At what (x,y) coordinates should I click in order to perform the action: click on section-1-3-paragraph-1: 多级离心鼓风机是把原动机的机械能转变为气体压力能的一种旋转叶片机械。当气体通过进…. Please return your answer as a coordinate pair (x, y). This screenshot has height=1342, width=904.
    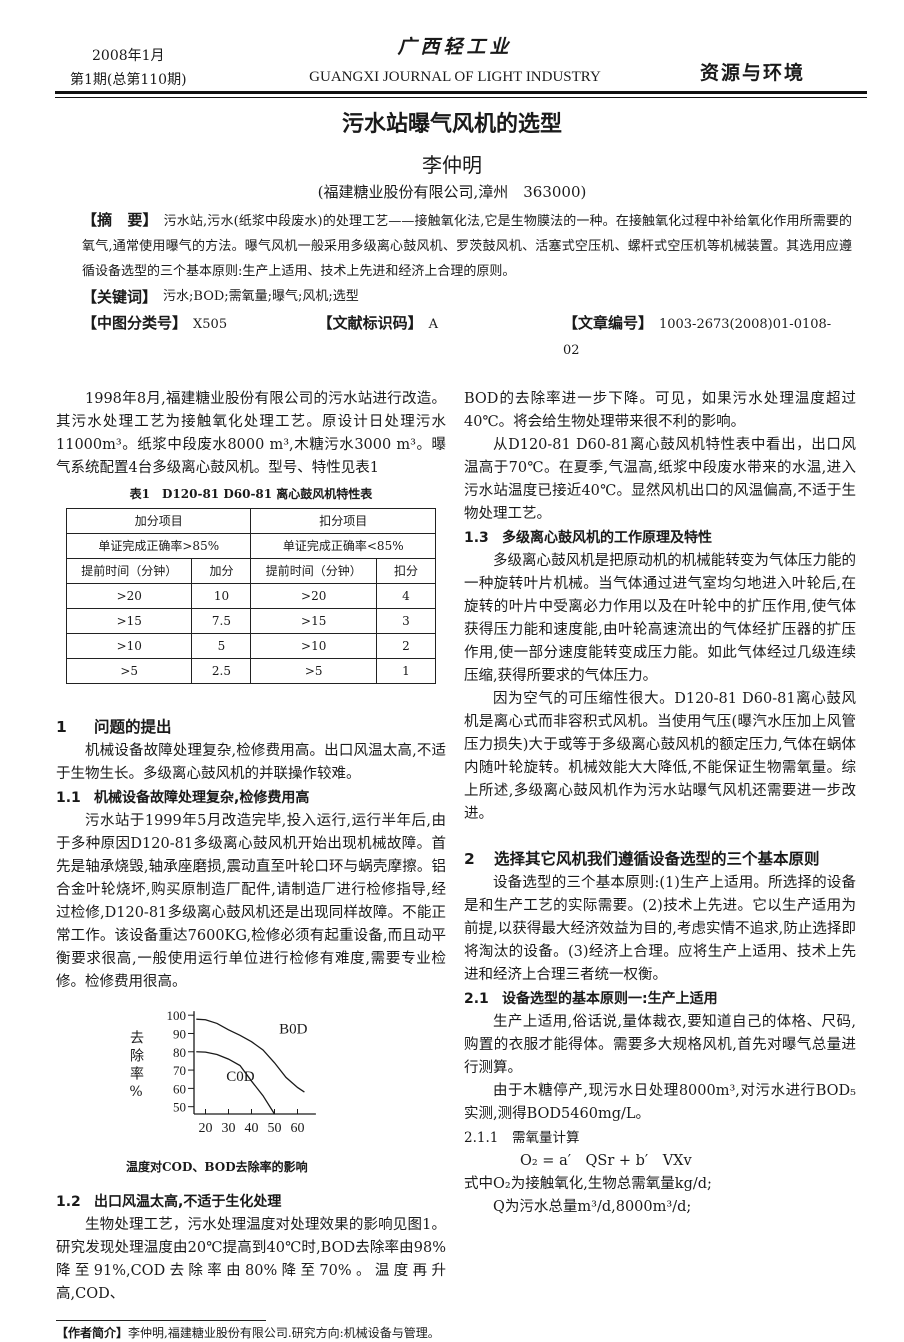
    Looking at the image, I should click on (660, 618).